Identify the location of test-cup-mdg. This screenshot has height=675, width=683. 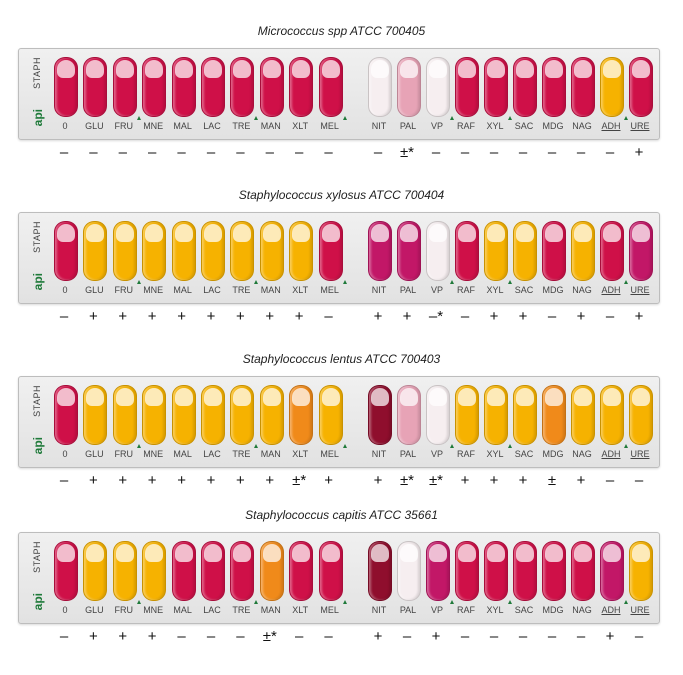
(554, 415).